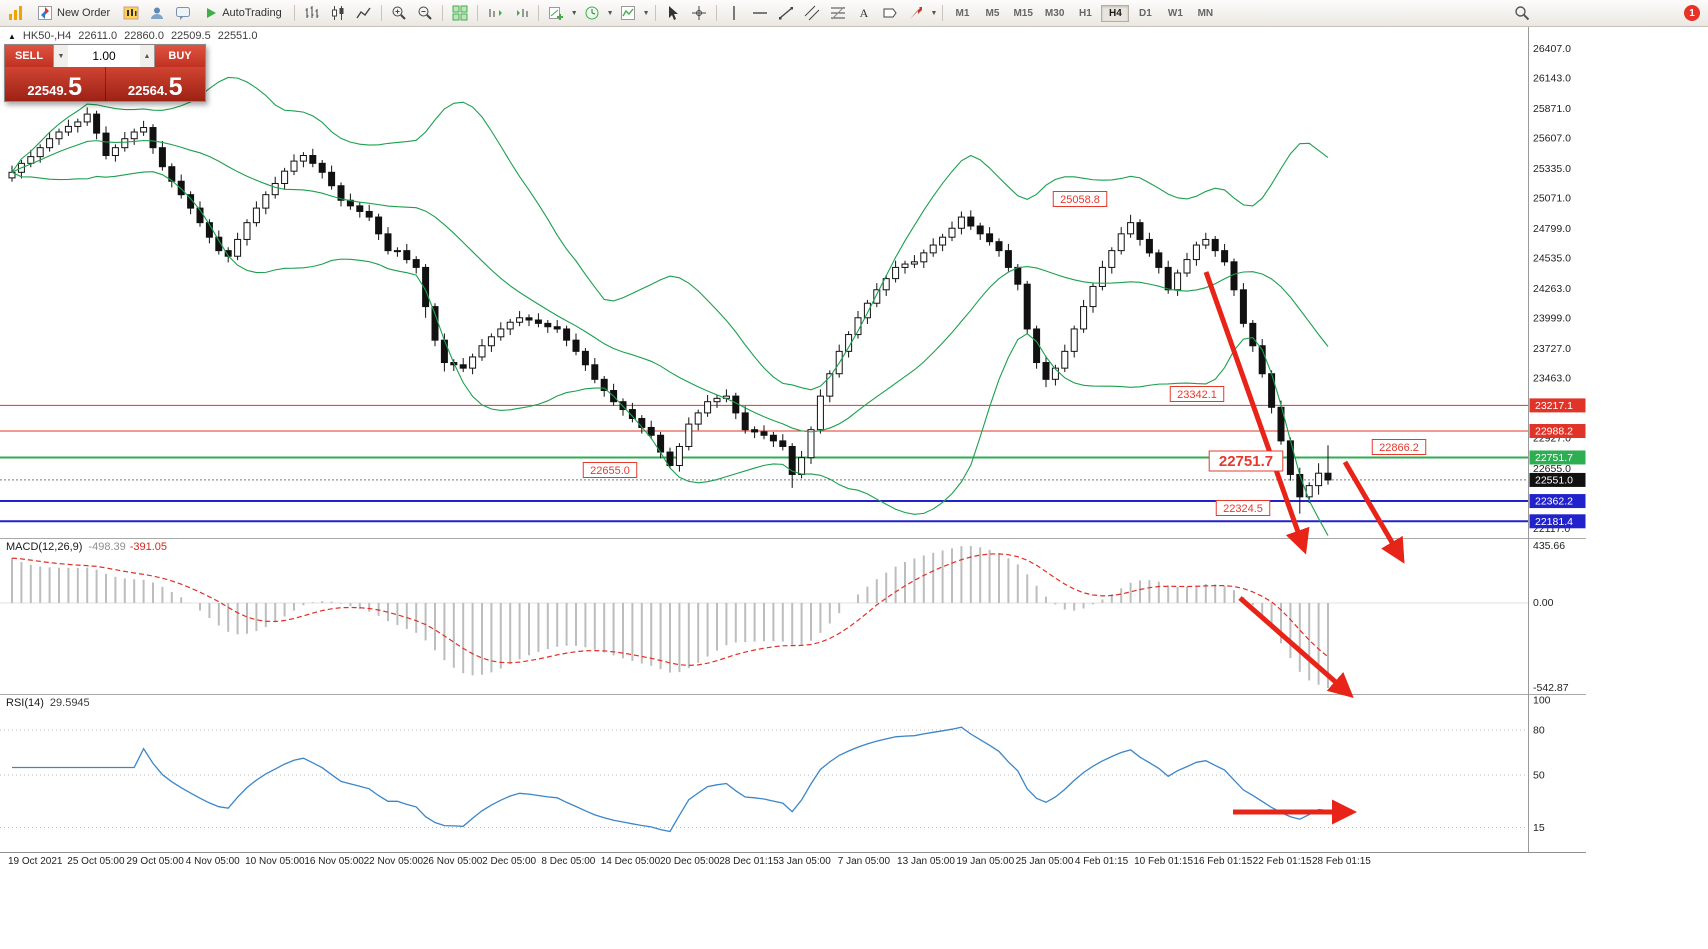  I want to click on buy-price-big-digit: 5, so click(175, 87).